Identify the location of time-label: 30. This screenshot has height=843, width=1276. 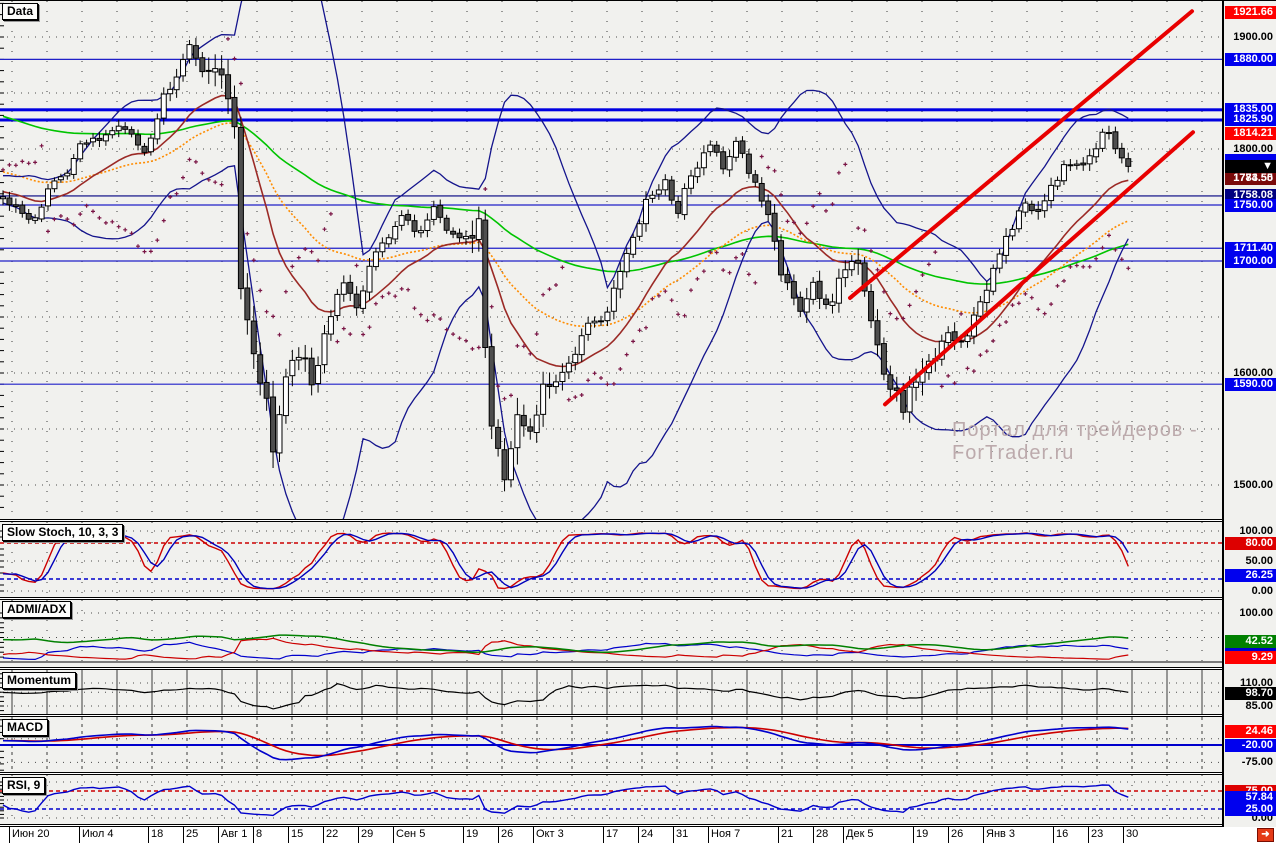
(1132, 834).